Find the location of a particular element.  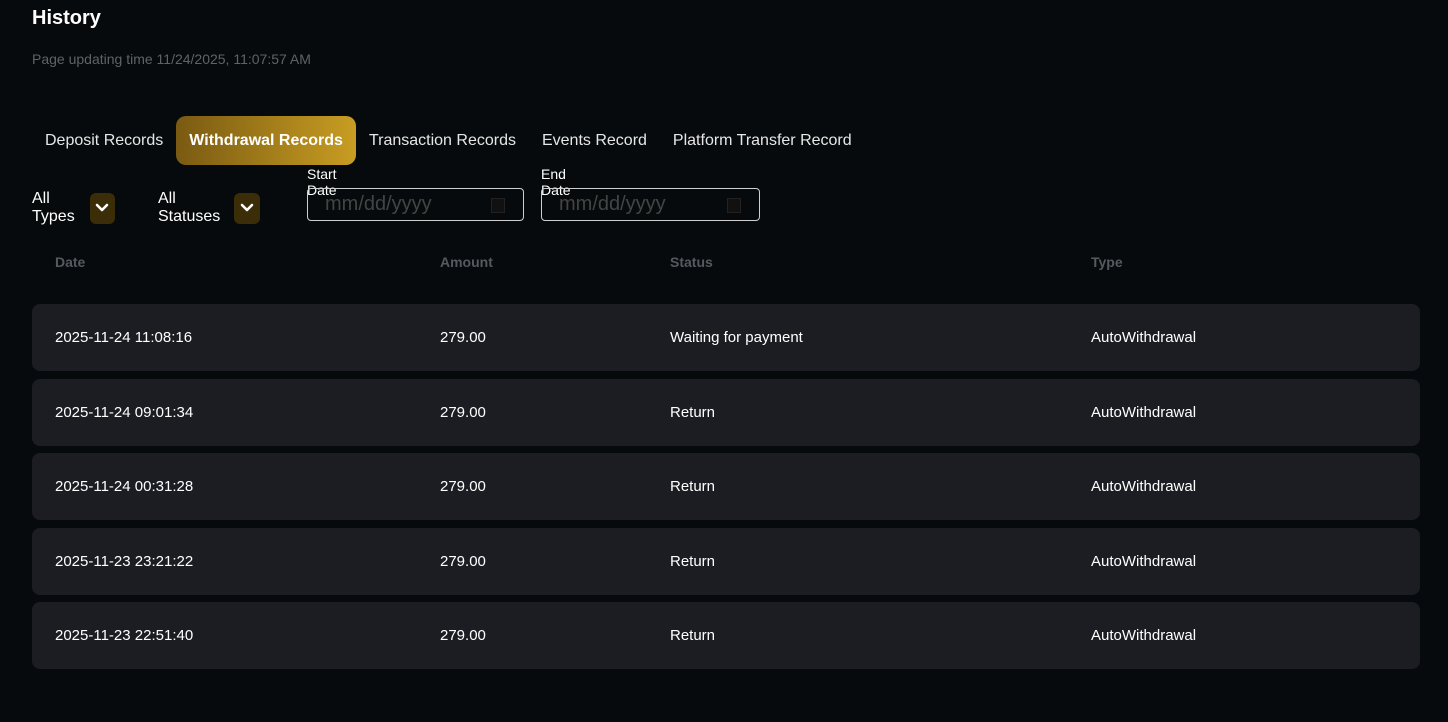

end-date-label: End Date is located at coordinates (556, 182).